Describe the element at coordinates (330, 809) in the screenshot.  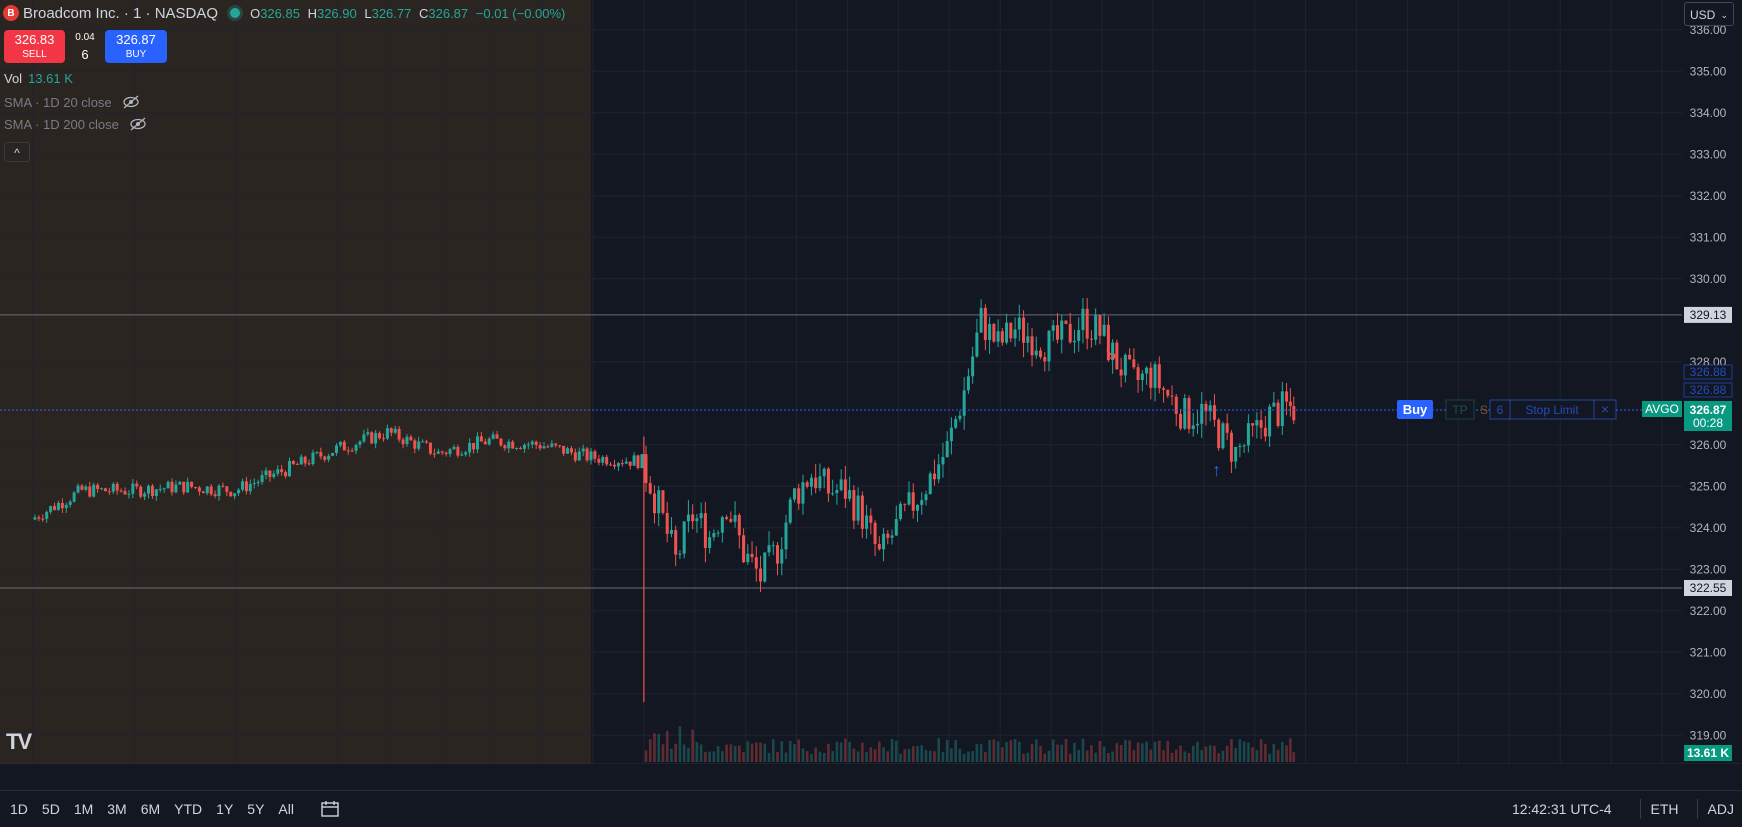
I see `calendar-goto-icon` at that location.